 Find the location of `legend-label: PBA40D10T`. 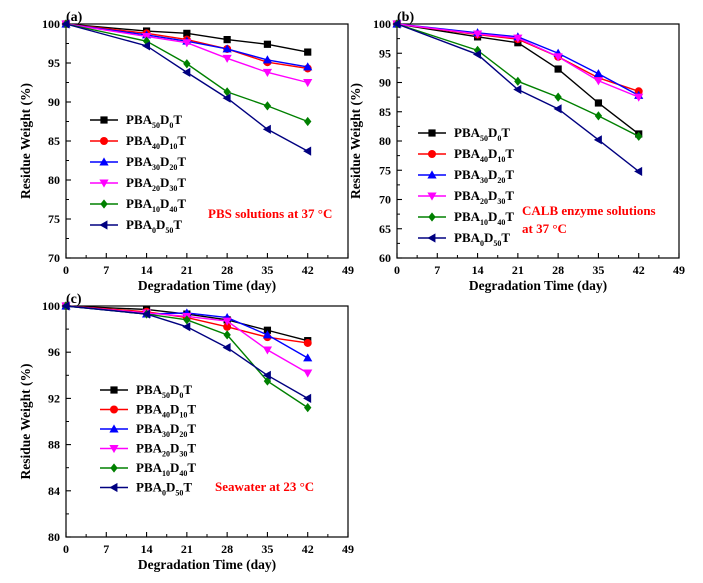

legend-label: PBA40D10T is located at coordinates (484, 155).